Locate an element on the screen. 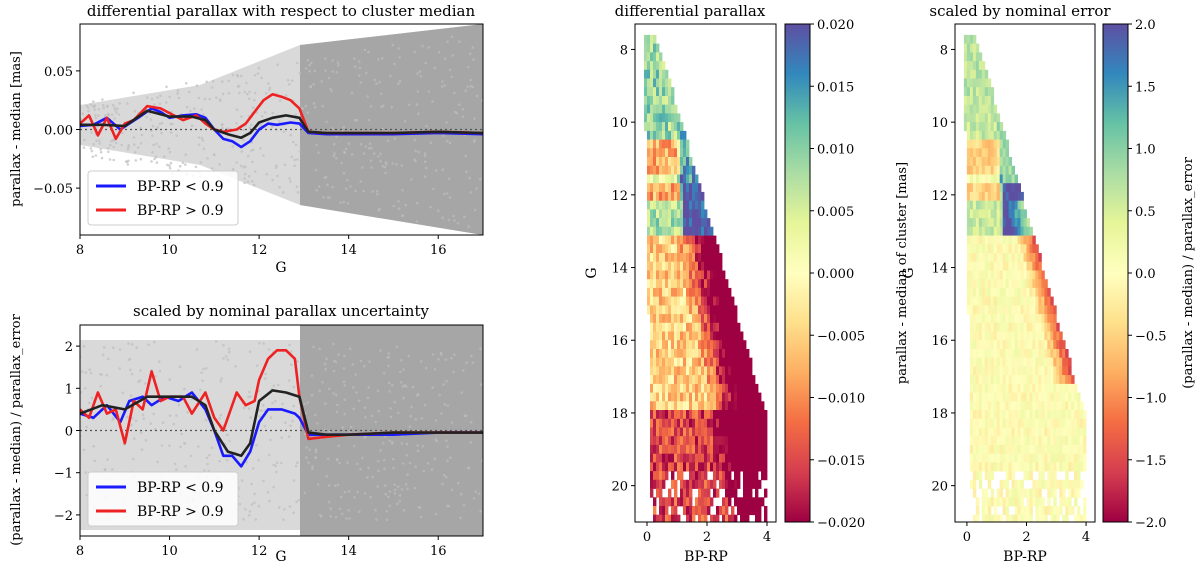 This screenshot has height=568, width=1200. p2-xtick-label: 10 is located at coordinates (169, 551).